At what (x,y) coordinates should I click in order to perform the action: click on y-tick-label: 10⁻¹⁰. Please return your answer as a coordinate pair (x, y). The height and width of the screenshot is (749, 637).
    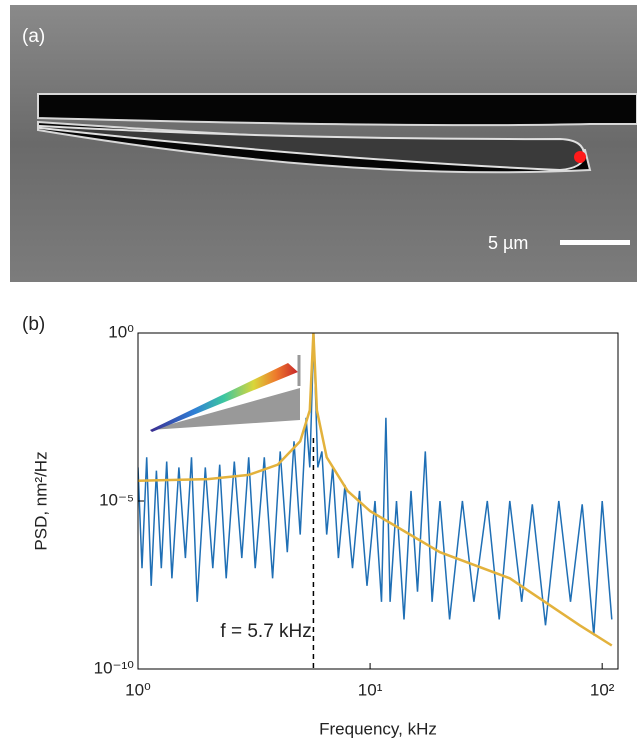
    Looking at the image, I should click on (114, 667).